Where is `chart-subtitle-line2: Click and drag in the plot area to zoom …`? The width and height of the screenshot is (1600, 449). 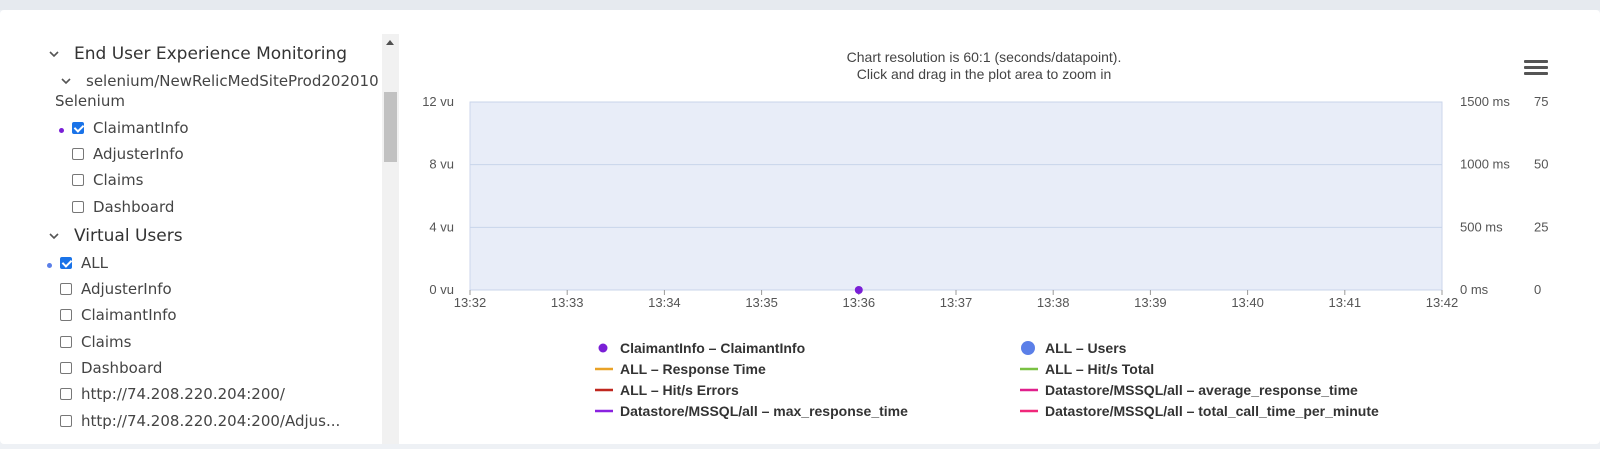
chart-subtitle-line2: Click and drag in the plot area to zoom … is located at coordinates (984, 74).